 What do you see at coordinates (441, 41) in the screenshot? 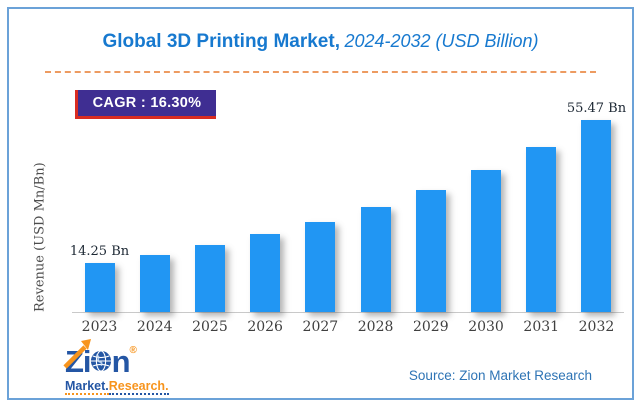
I see `title-subrange: 2024-2032 (USD Billion)` at bounding box center [441, 41].